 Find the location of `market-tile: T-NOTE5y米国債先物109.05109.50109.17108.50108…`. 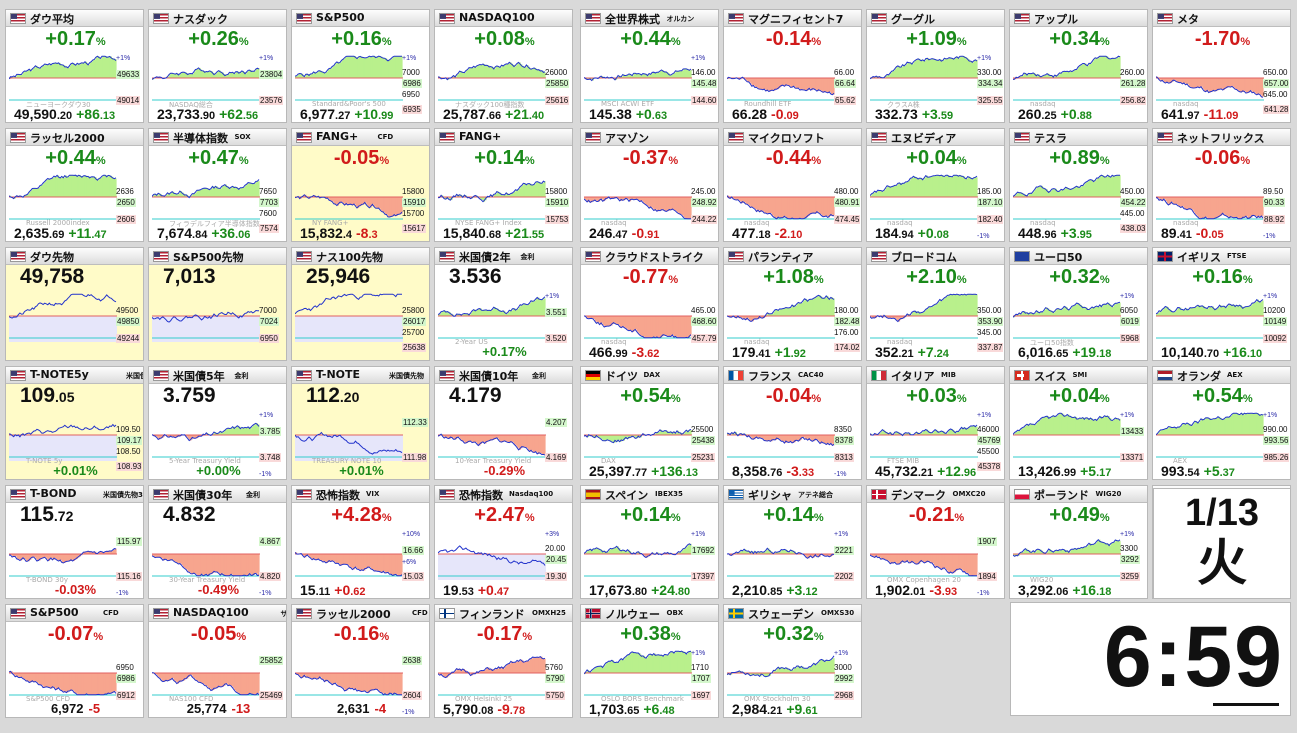

market-tile: T-NOTE5y米国債先物109.05109.50109.17108.50108… is located at coordinates (74, 423).